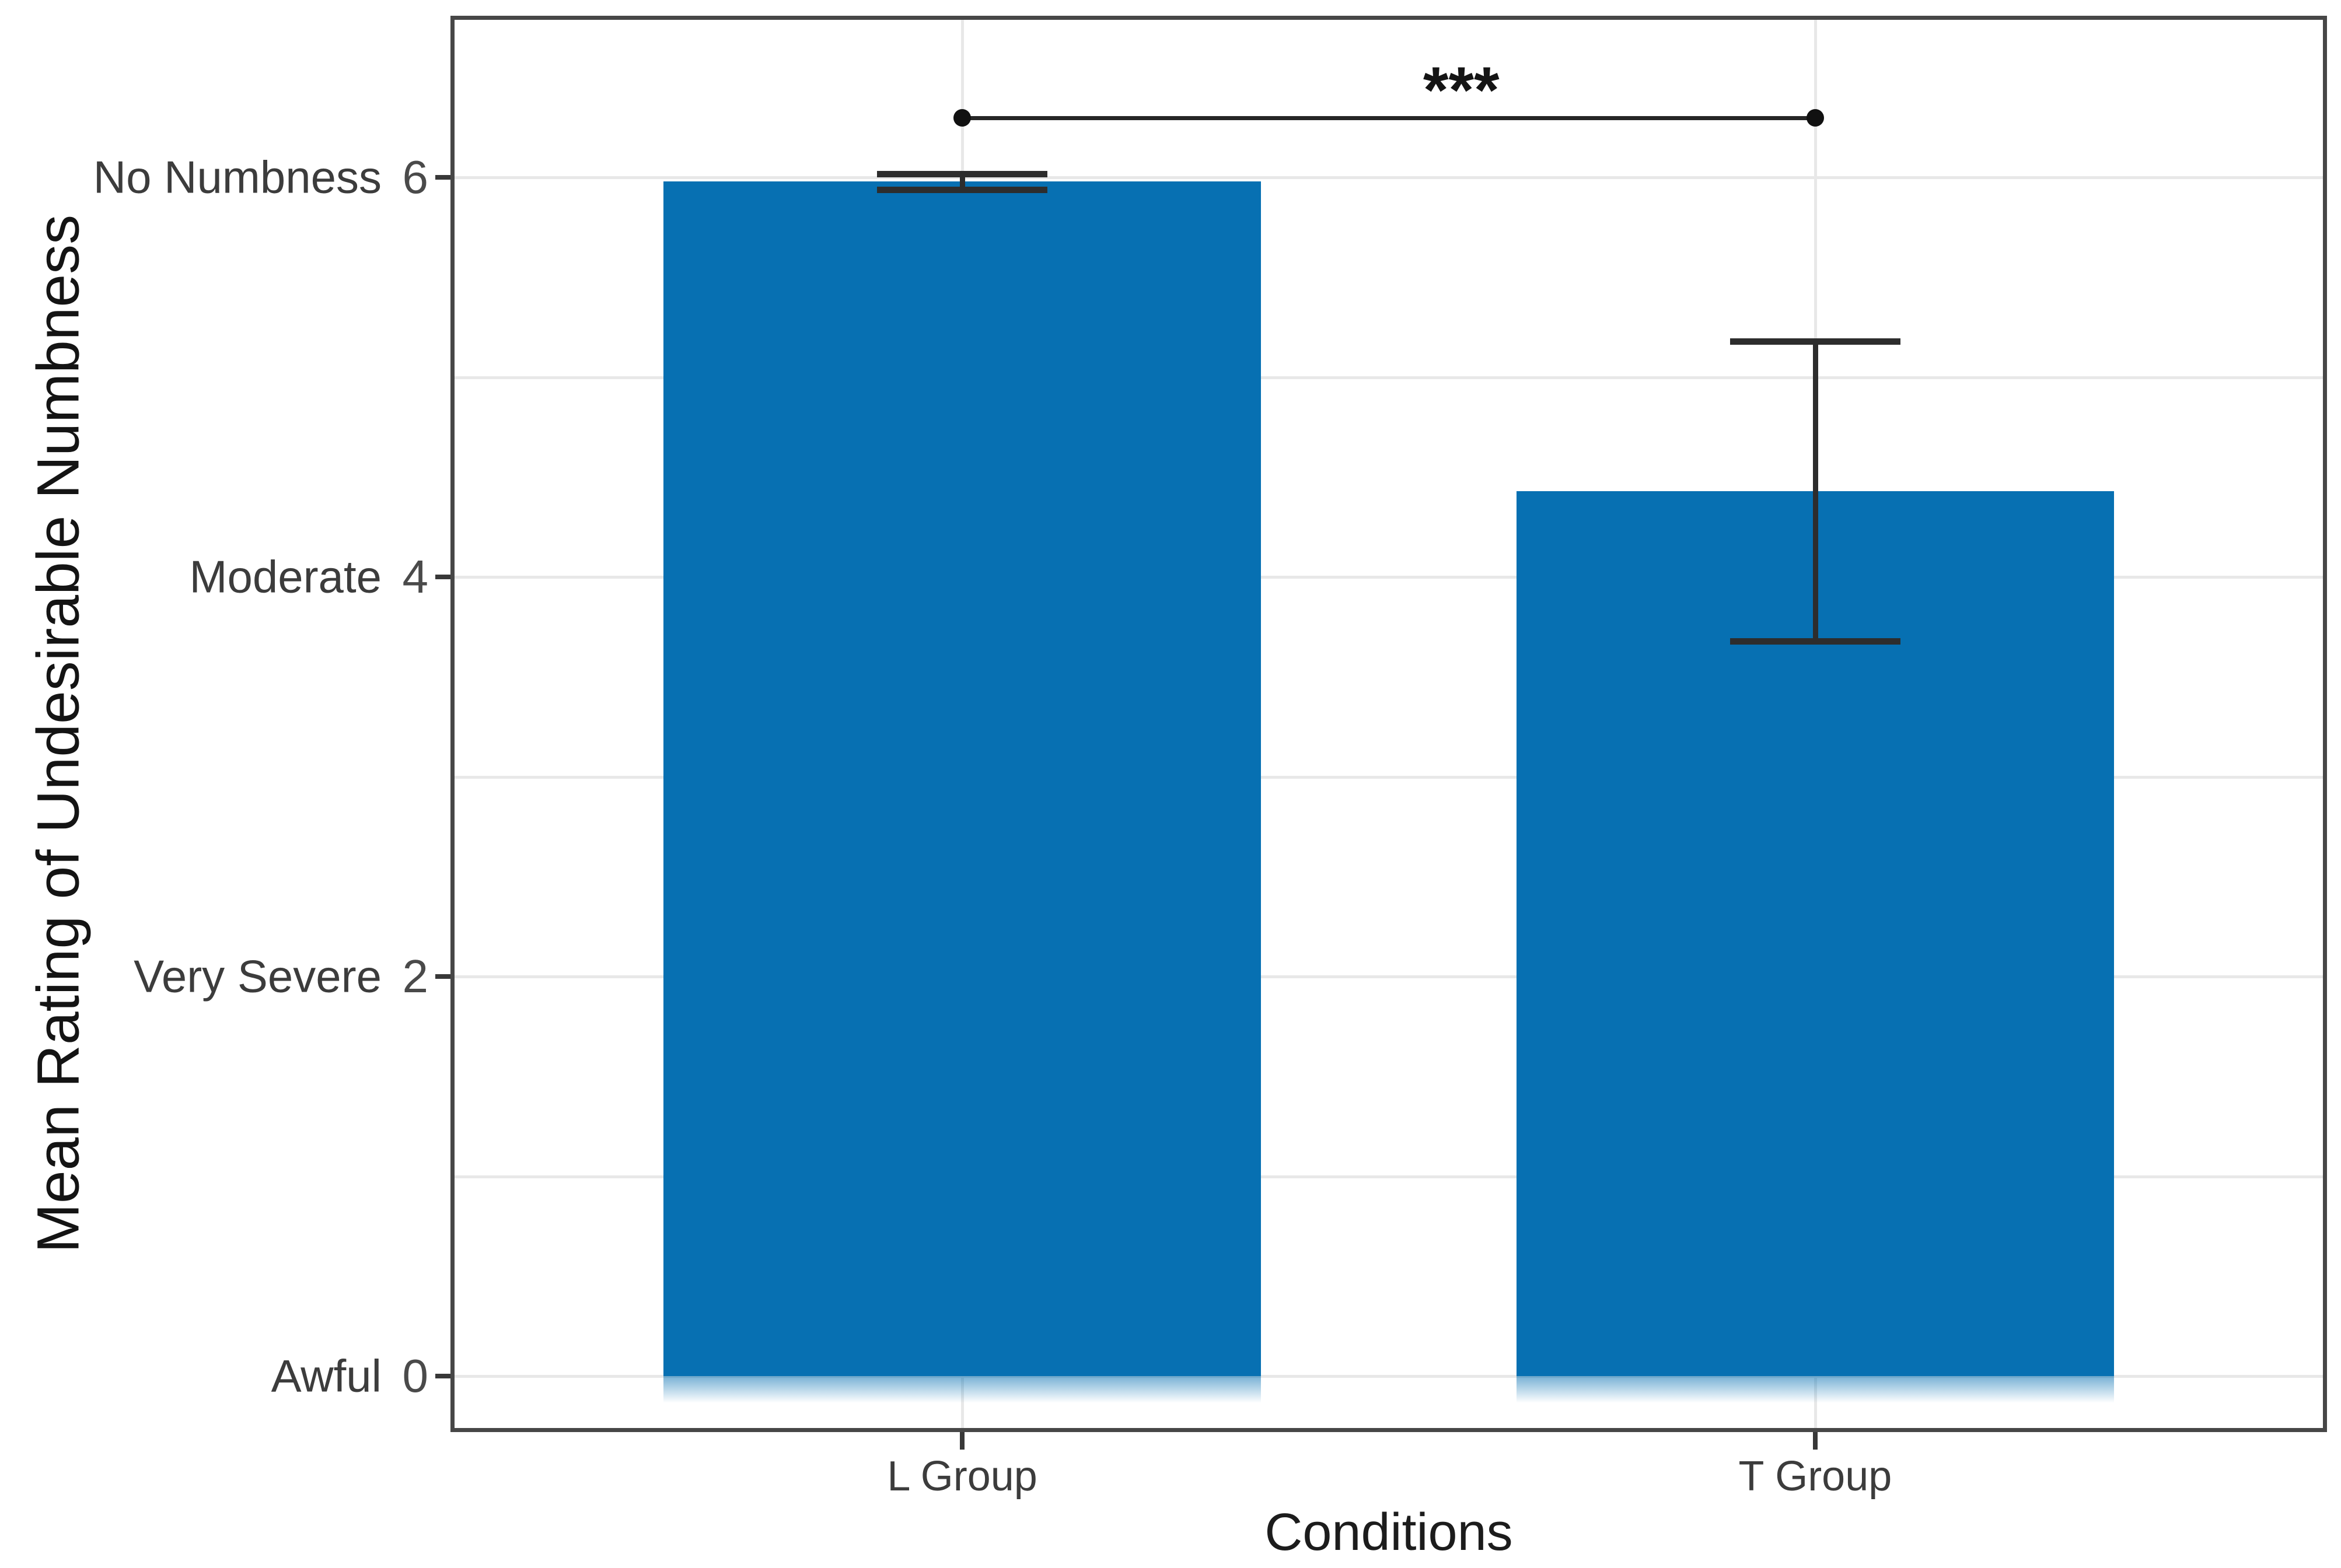  I want to click on y-tick-label: No Numbness, so click(237, 177).